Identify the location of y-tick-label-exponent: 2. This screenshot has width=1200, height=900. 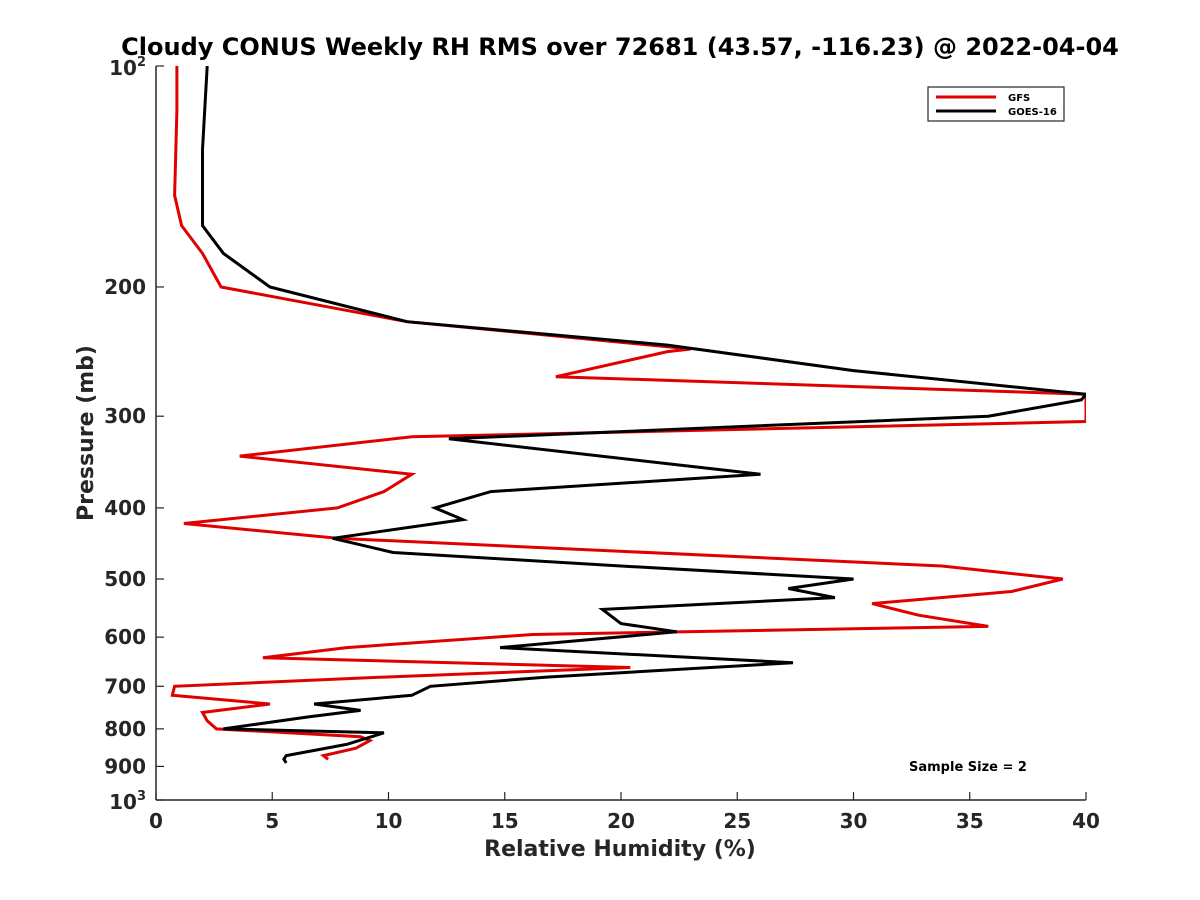
(141, 62).